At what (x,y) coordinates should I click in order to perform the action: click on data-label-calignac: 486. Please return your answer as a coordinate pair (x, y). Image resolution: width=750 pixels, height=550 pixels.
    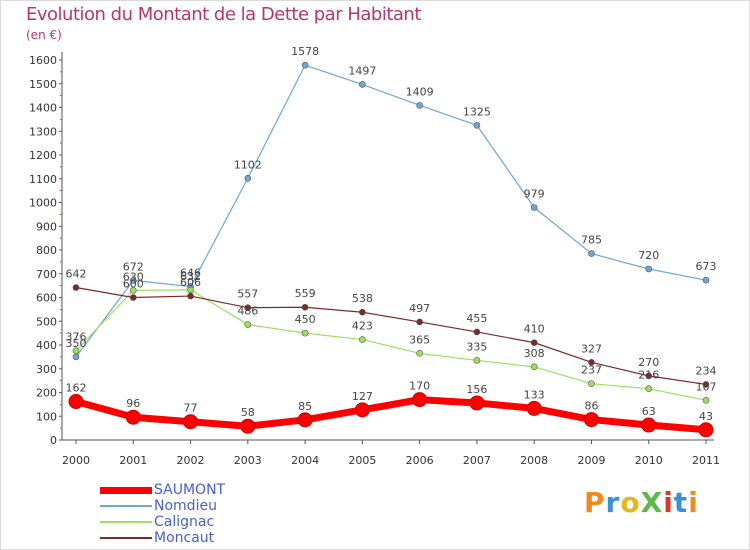
    Looking at the image, I should click on (247, 311).